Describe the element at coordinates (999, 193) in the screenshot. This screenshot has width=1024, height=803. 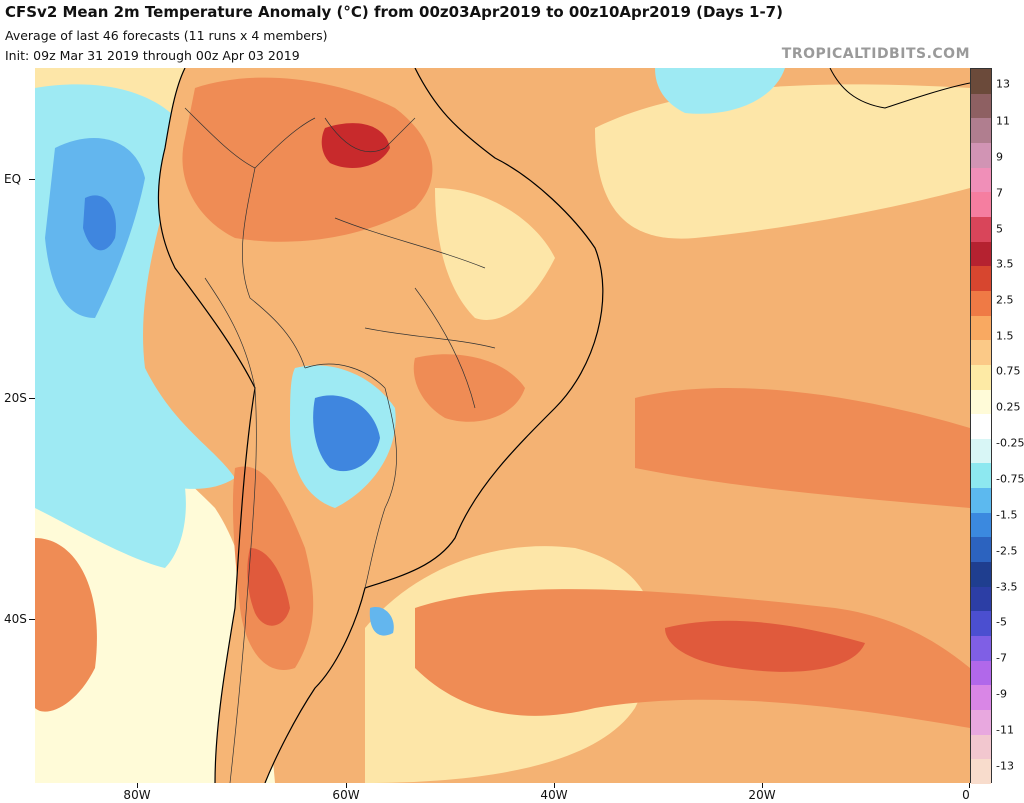
I see `colorbar-label: 7` at that location.